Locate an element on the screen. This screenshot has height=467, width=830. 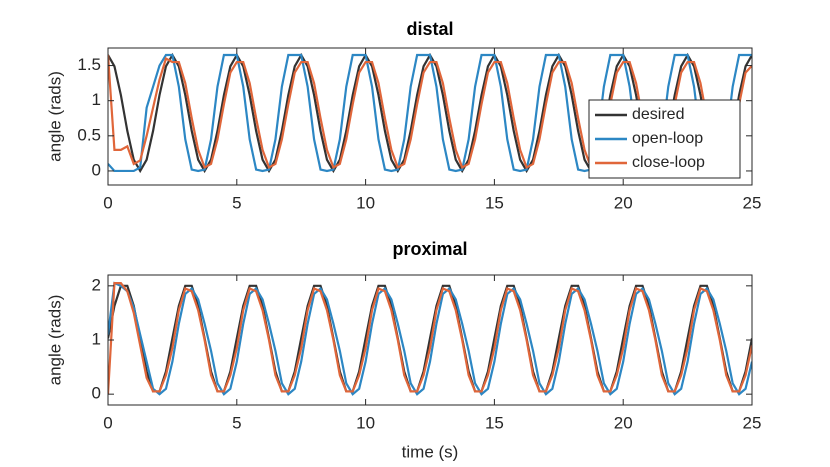
x-axis-label: time (s) is located at coordinates (430, 451).